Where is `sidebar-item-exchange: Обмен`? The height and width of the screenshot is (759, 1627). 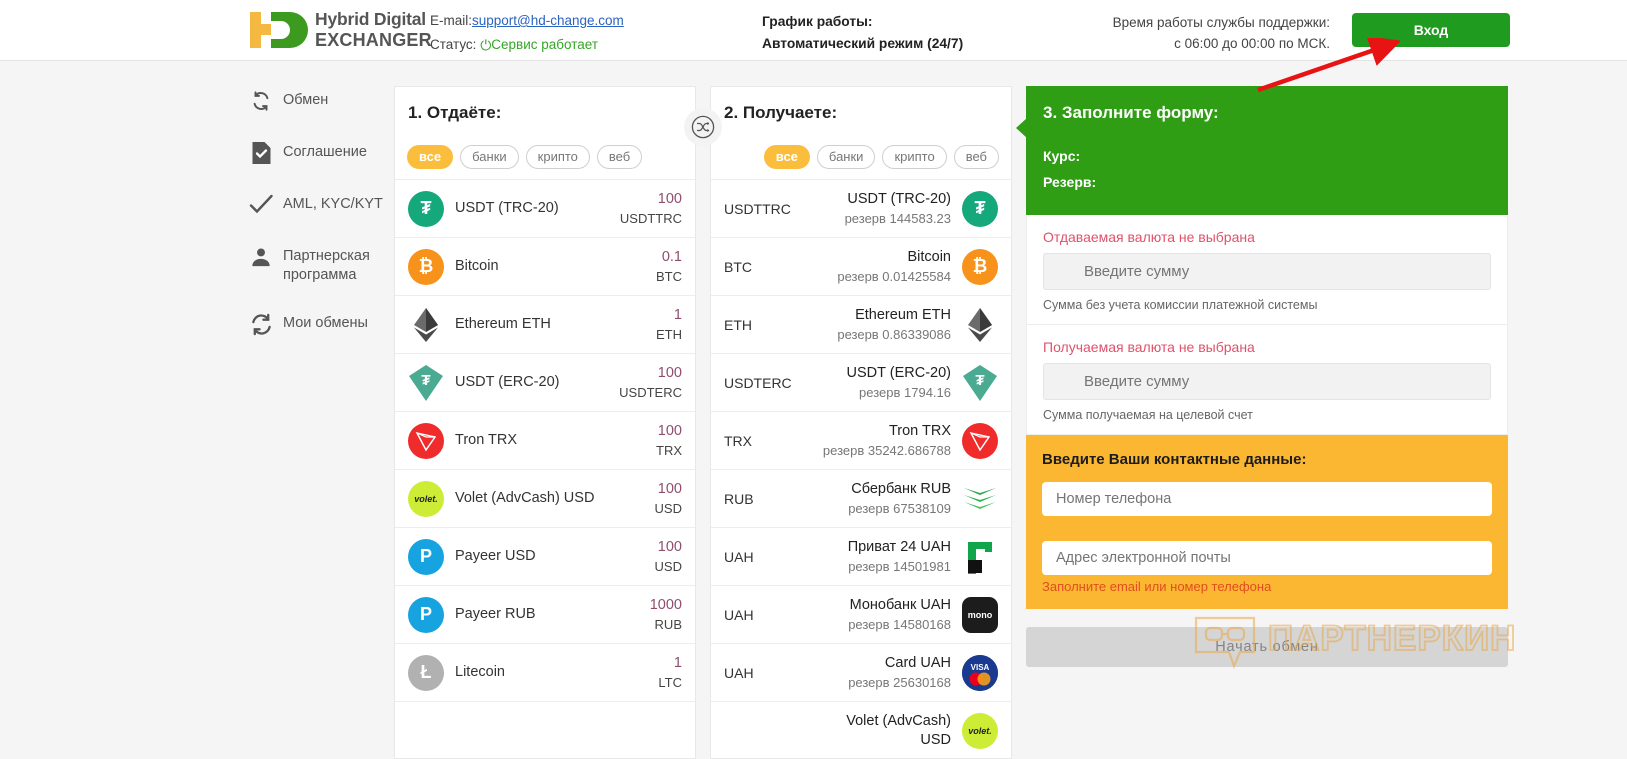 sidebar-item-exchange: Обмен is located at coordinates (320, 101).